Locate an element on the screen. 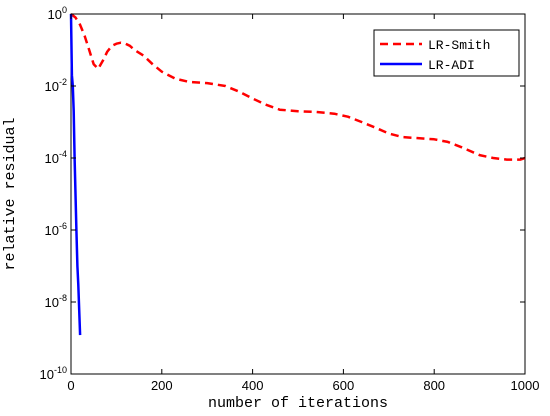 This screenshot has width=550, height=416. y-tick-label-4: 10⁻⁸ is located at coordinates (56, 301).